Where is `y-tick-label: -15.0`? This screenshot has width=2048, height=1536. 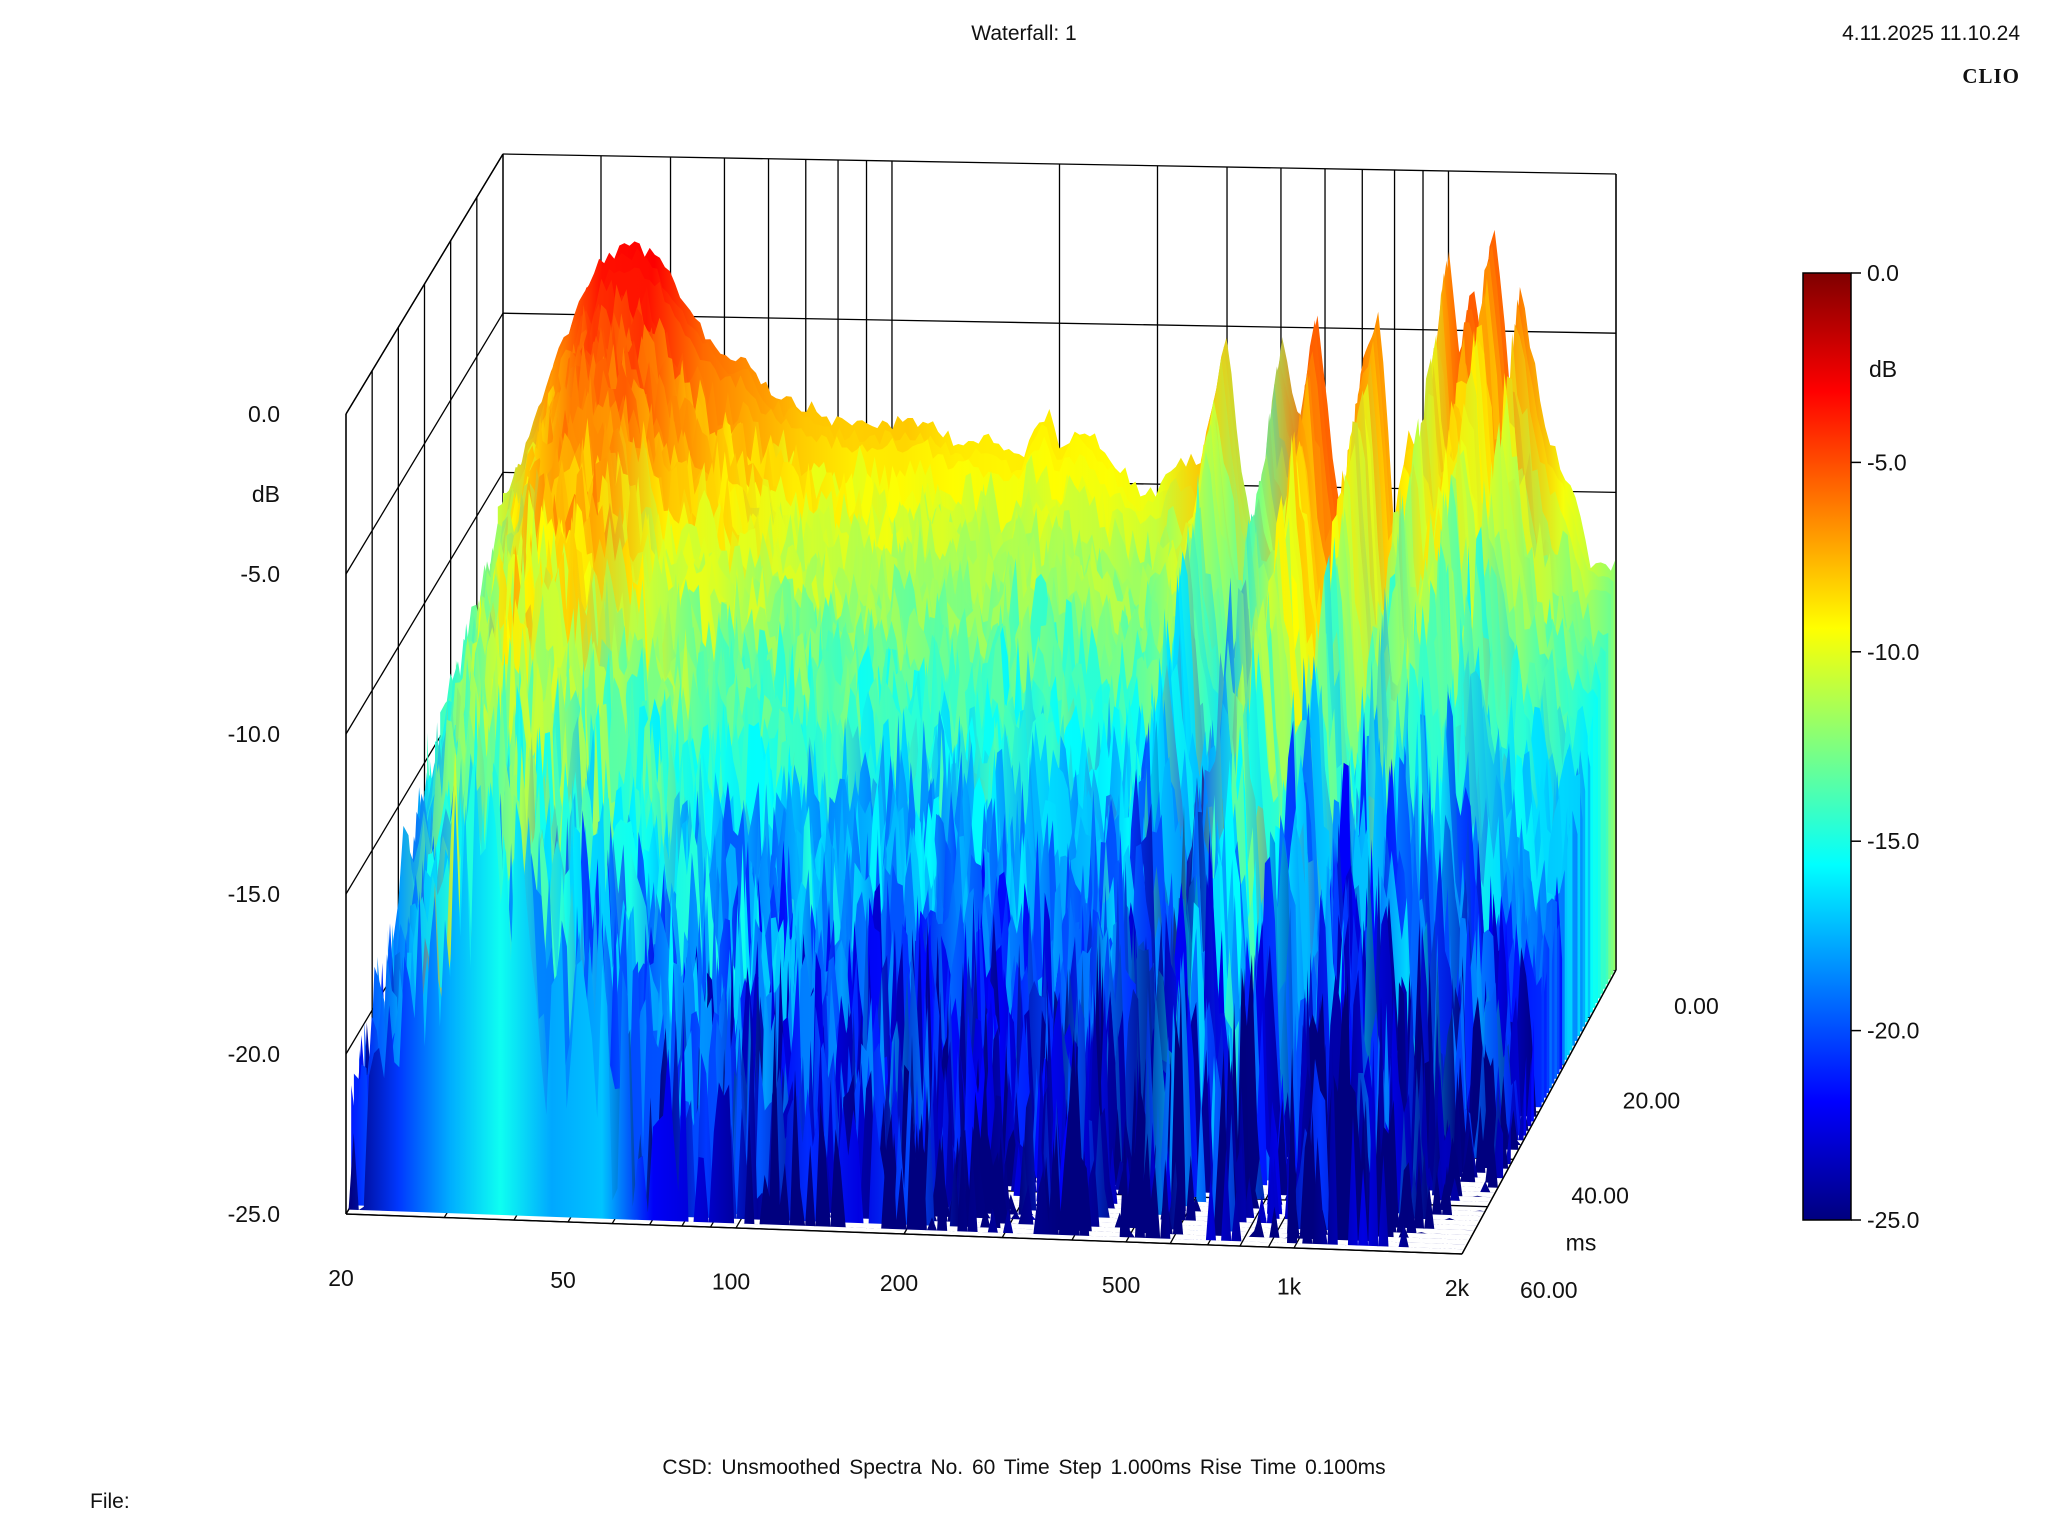 y-tick-label: -15.0 is located at coordinates (254, 894).